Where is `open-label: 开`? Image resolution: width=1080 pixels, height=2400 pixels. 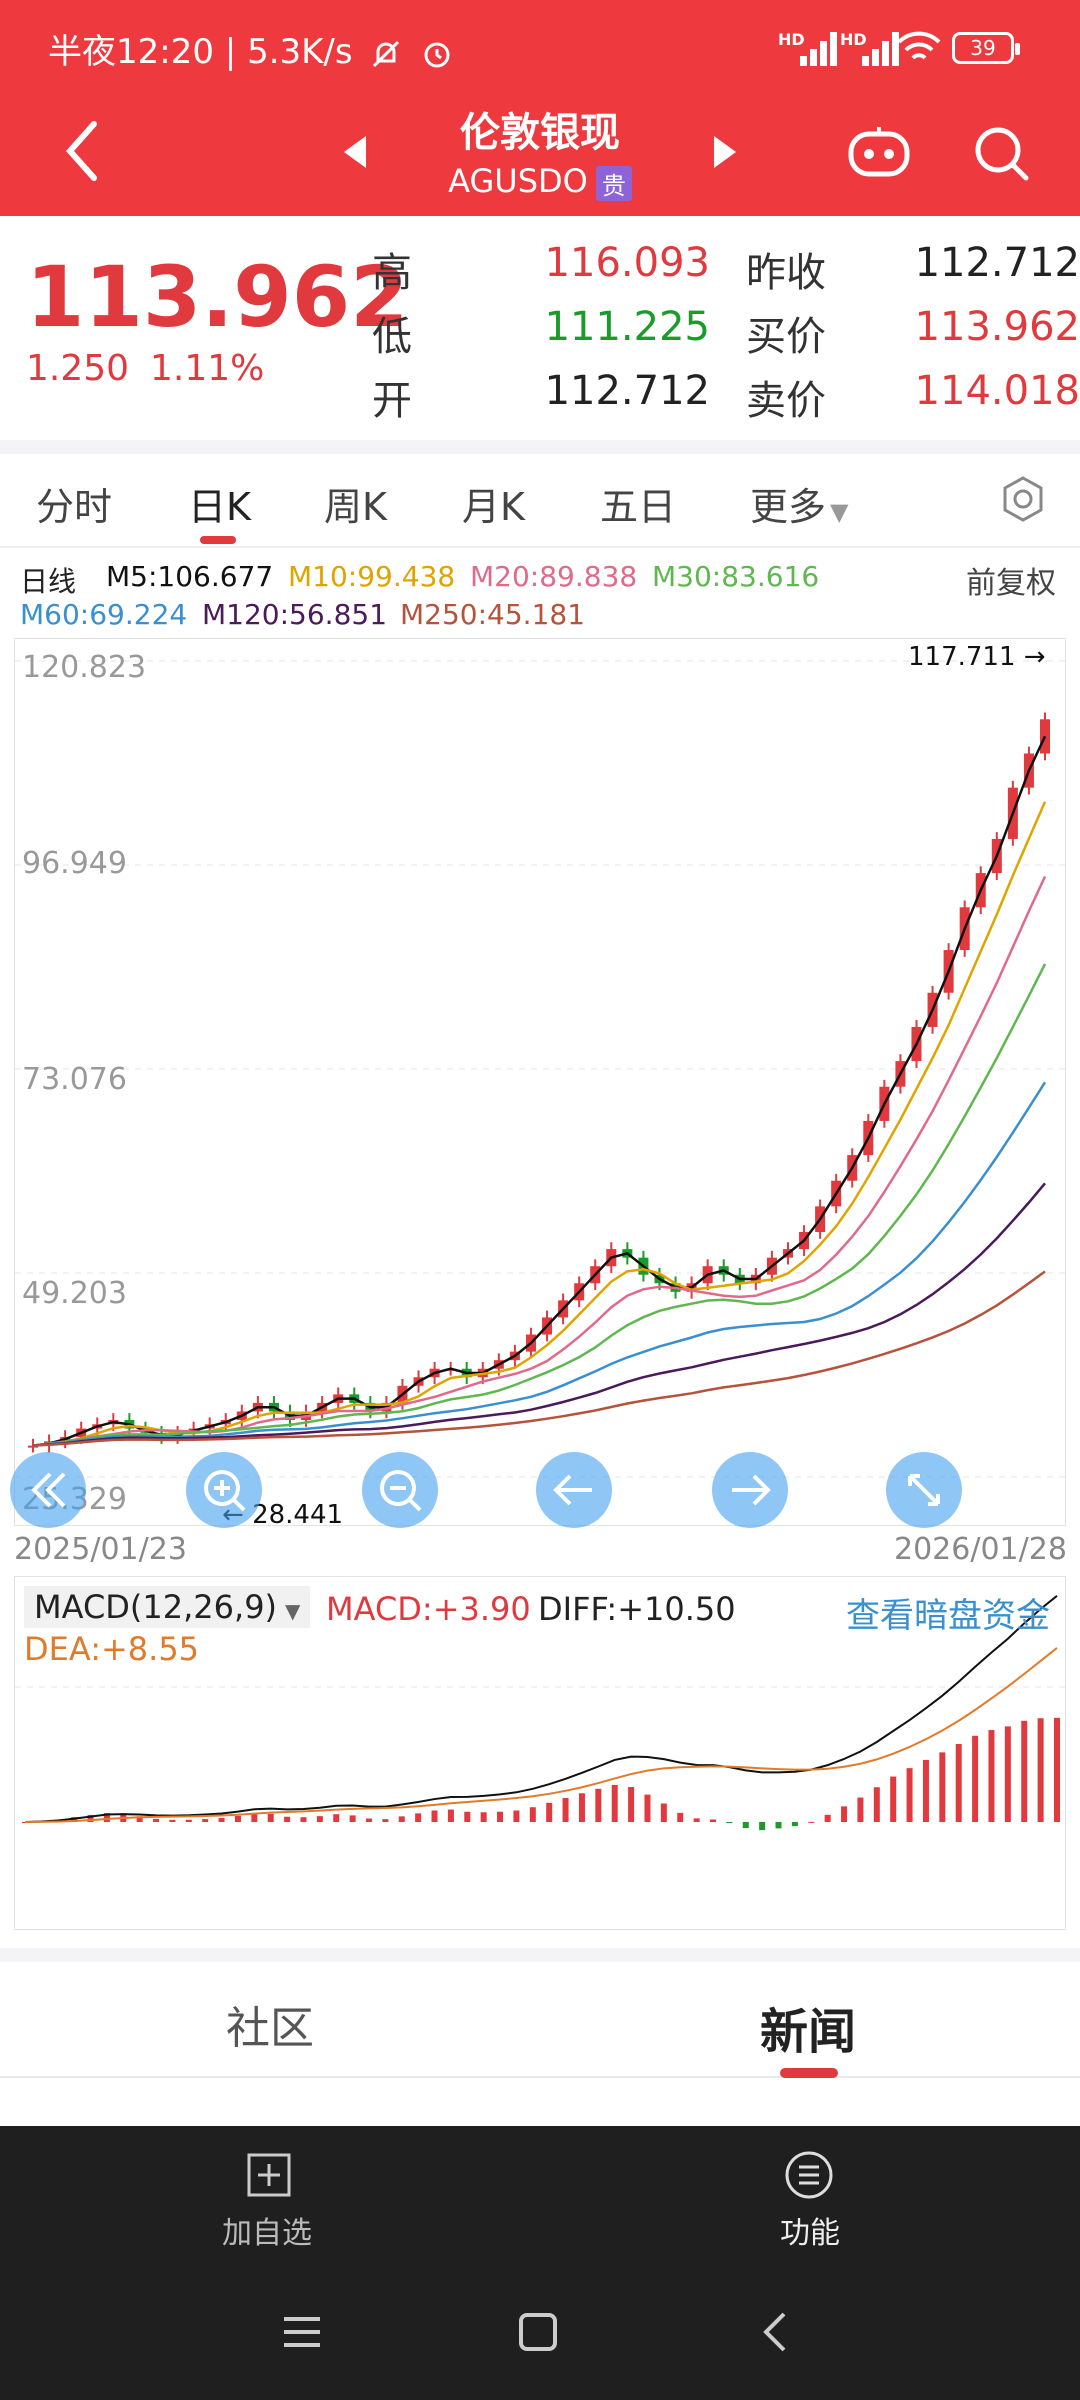 open-label: 开 is located at coordinates (392, 401).